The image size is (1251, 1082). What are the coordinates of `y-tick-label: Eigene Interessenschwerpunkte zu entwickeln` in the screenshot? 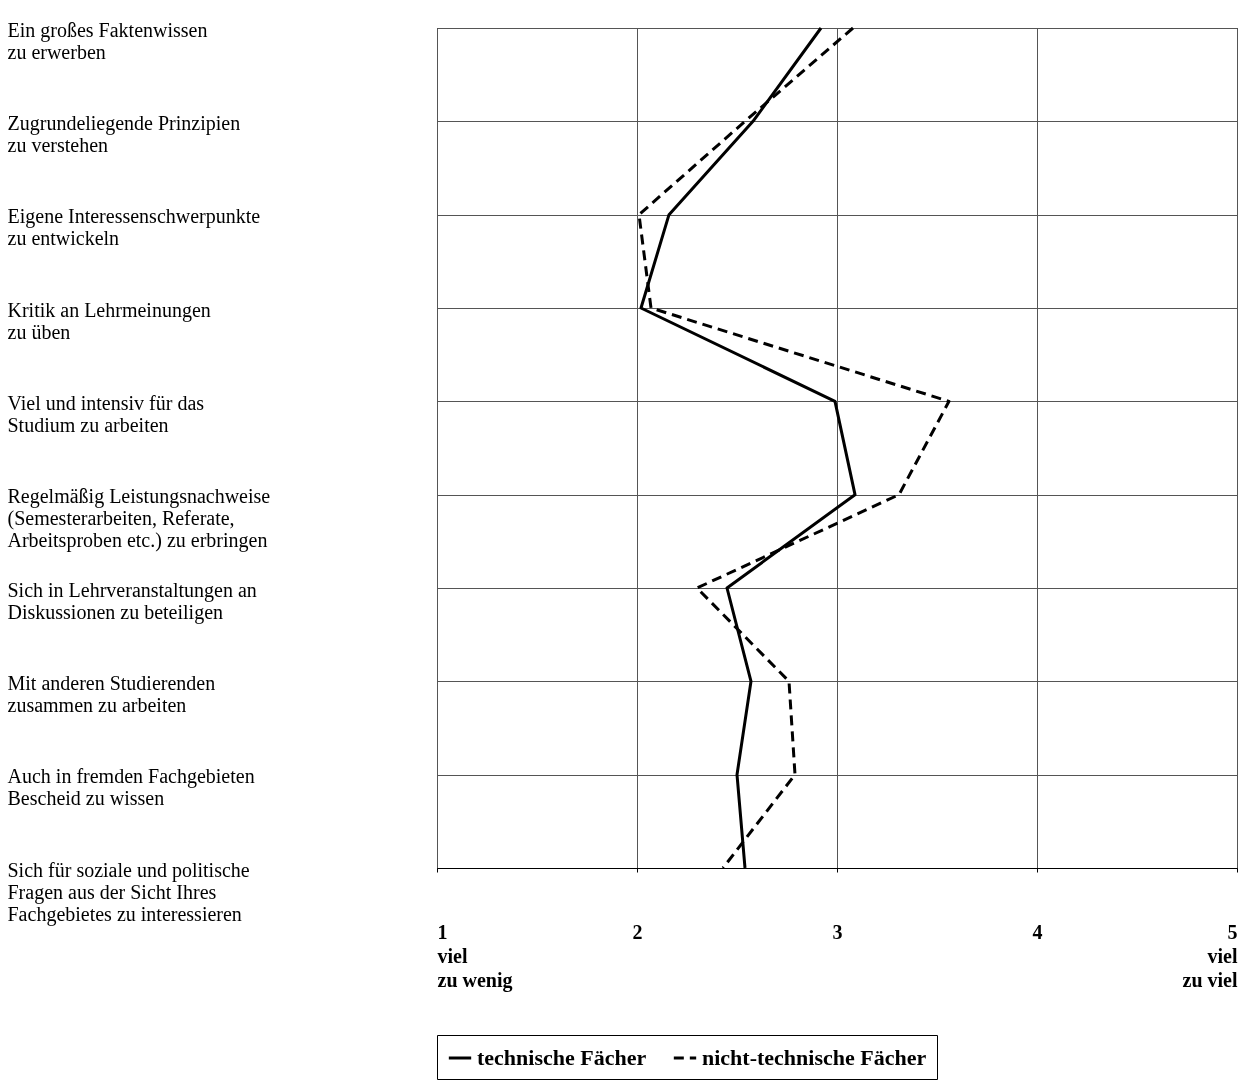 It's located at (134, 227).